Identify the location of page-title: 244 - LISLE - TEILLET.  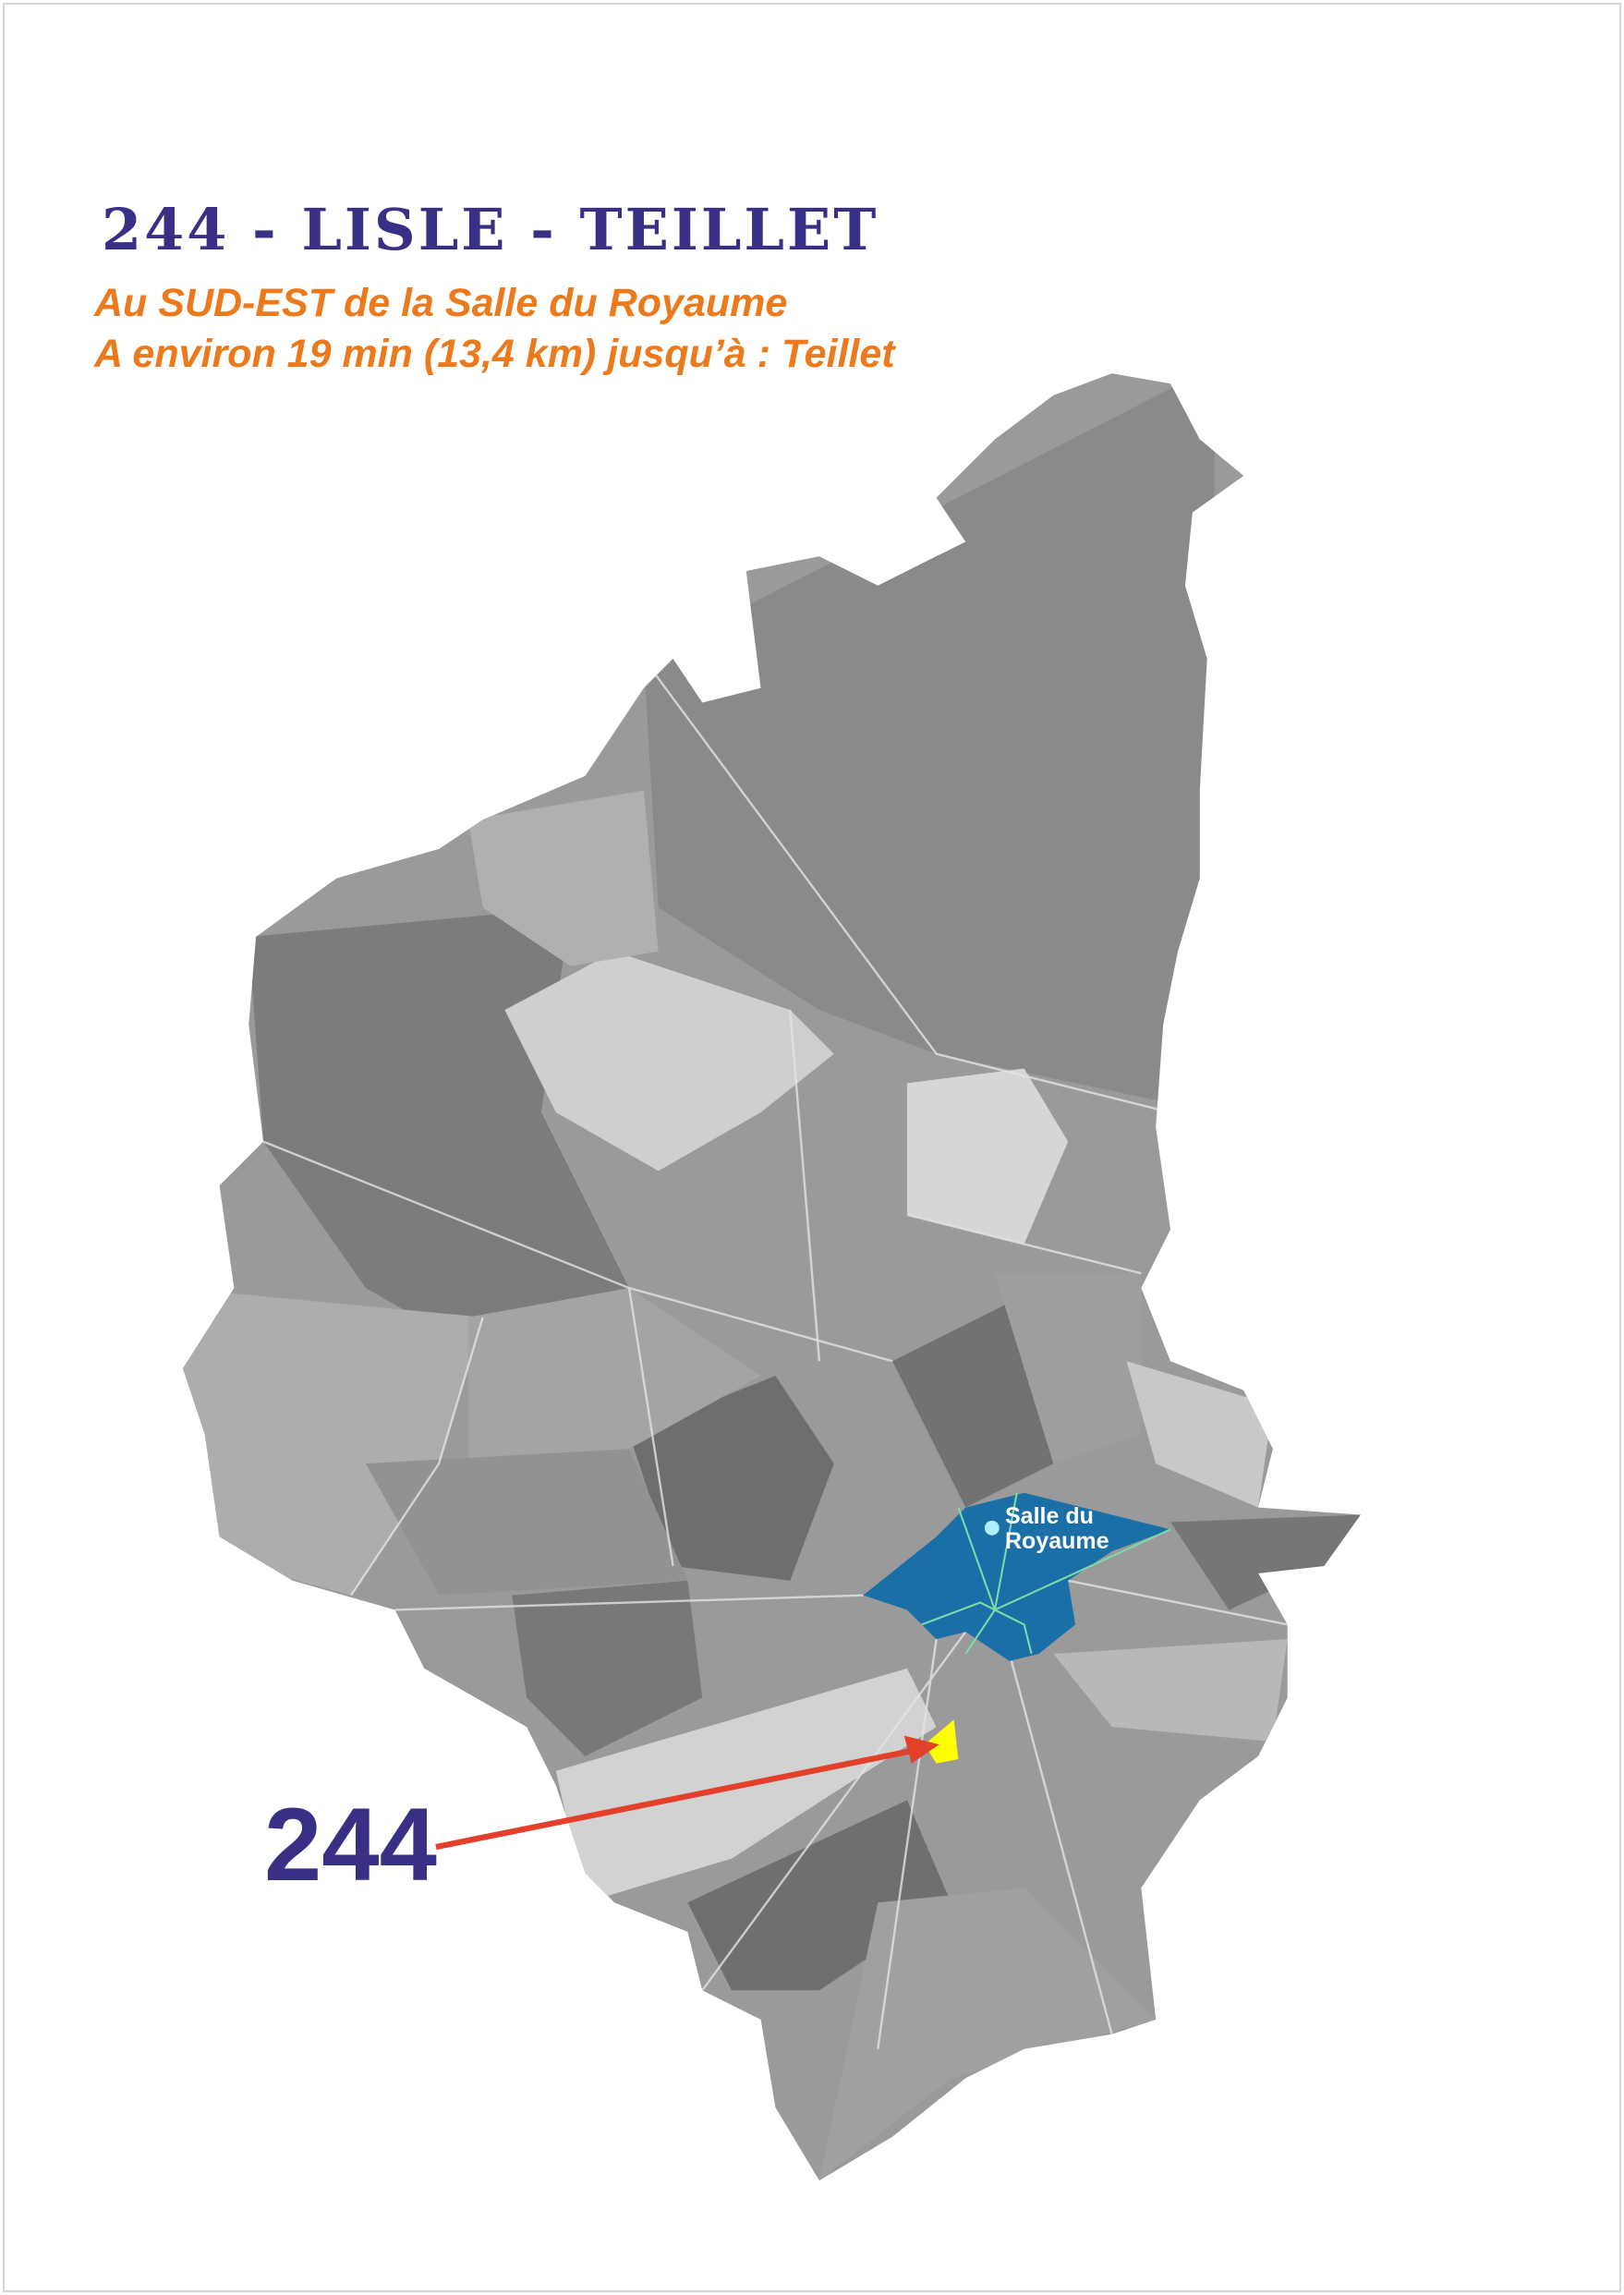
(491, 229).